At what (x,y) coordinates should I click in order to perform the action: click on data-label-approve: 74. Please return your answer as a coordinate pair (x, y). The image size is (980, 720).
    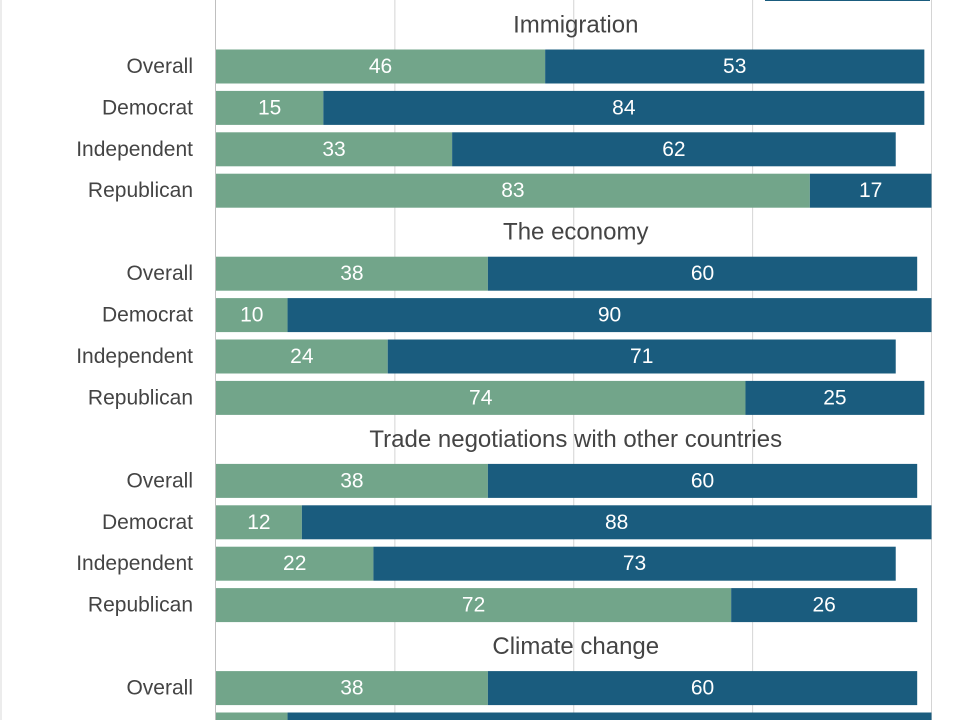
    Looking at the image, I should click on (481, 397).